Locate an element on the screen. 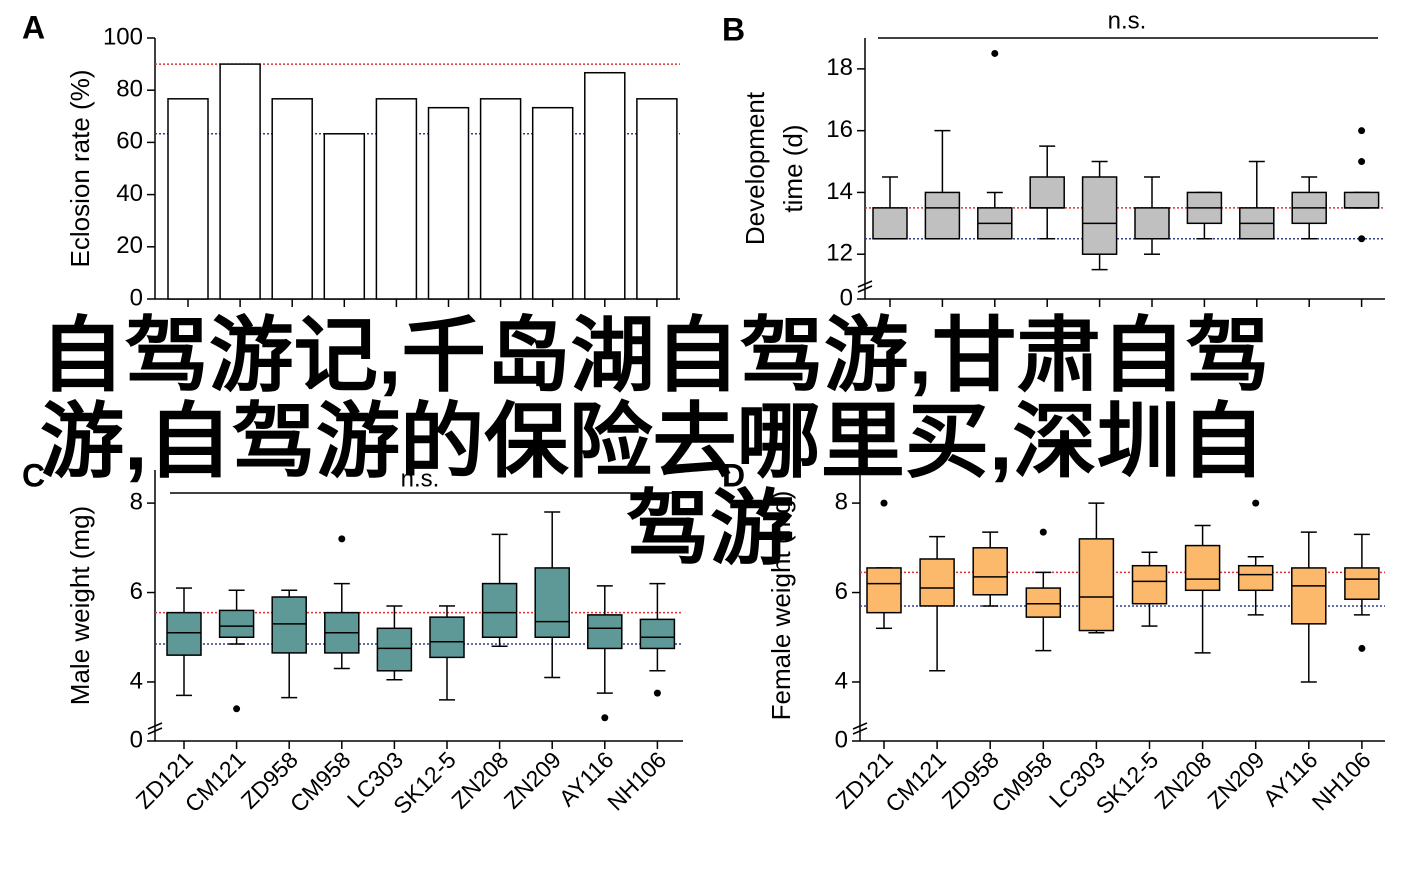 The width and height of the screenshot is (1418, 869). panel-label: D is located at coordinates (733, 475).